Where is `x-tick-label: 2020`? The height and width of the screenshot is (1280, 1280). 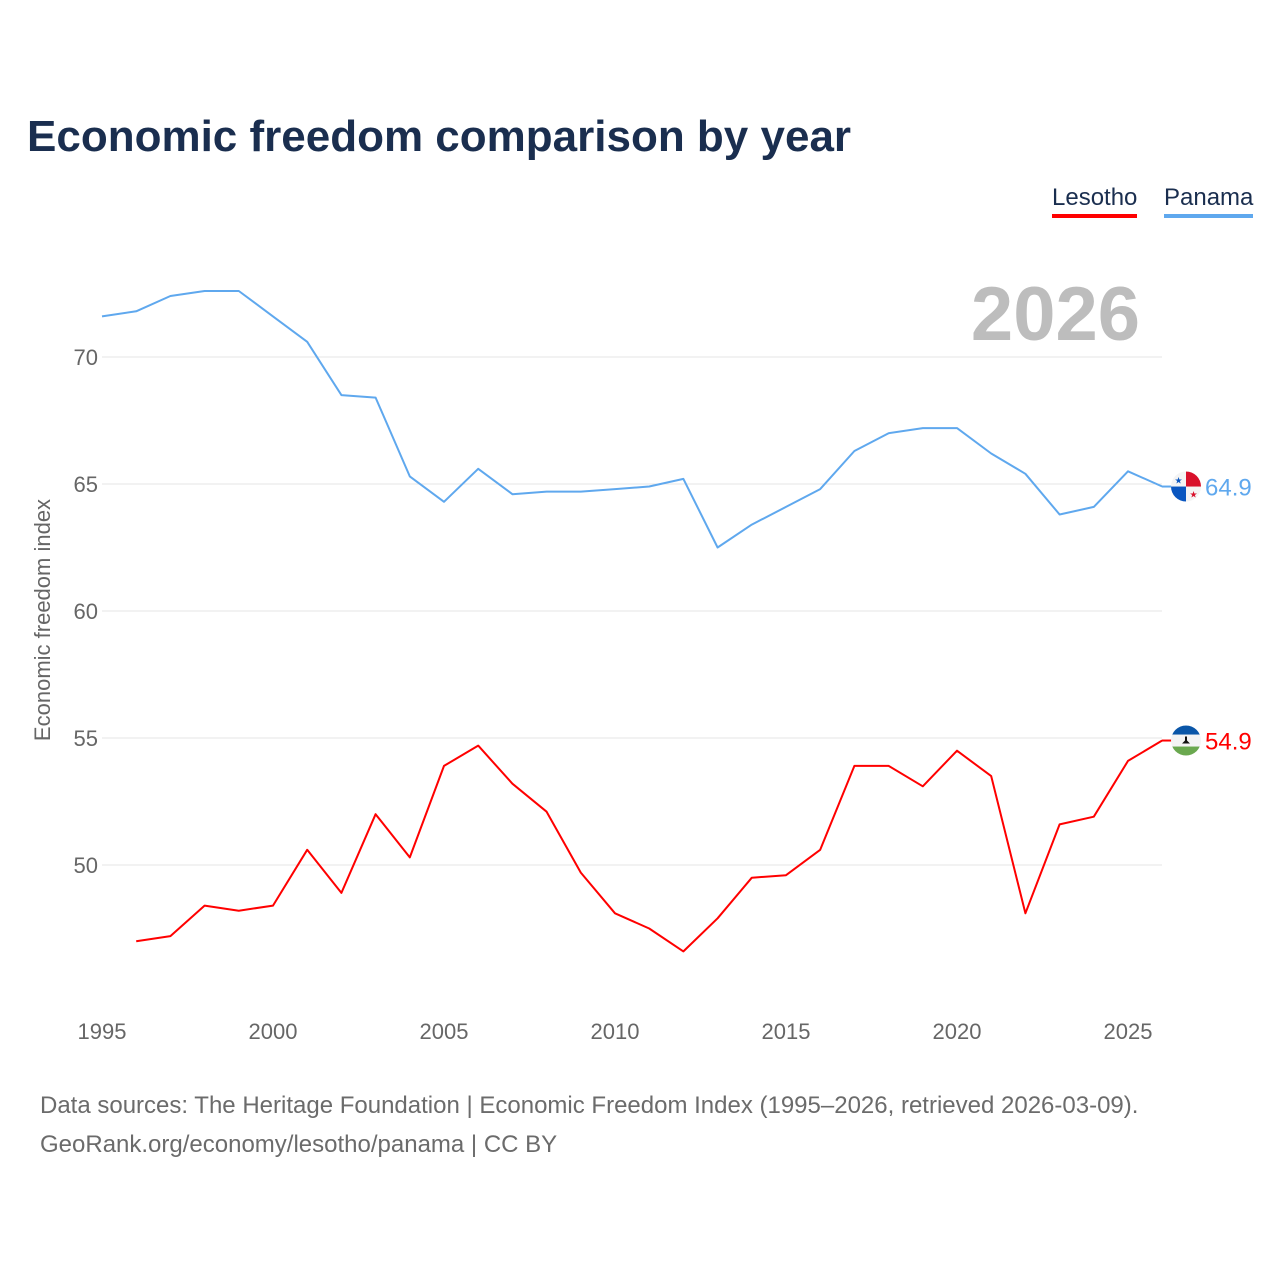 x-tick-label: 2020 is located at coordinates (957, 1031).